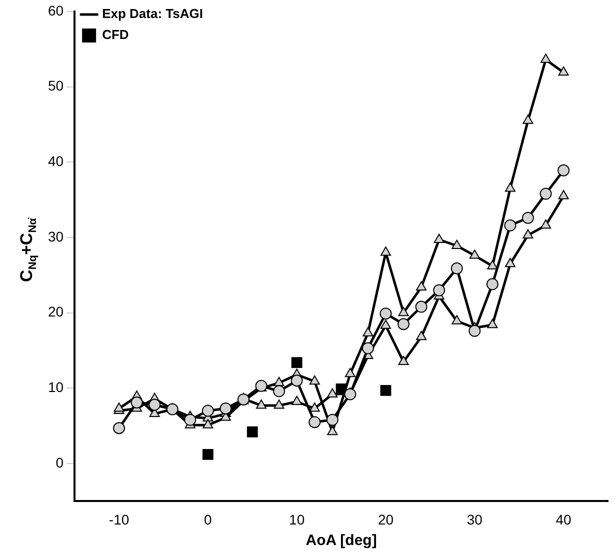 This screenshot has height=552, width=616. I want to click on legend-label: CFD, so click(115, 34).